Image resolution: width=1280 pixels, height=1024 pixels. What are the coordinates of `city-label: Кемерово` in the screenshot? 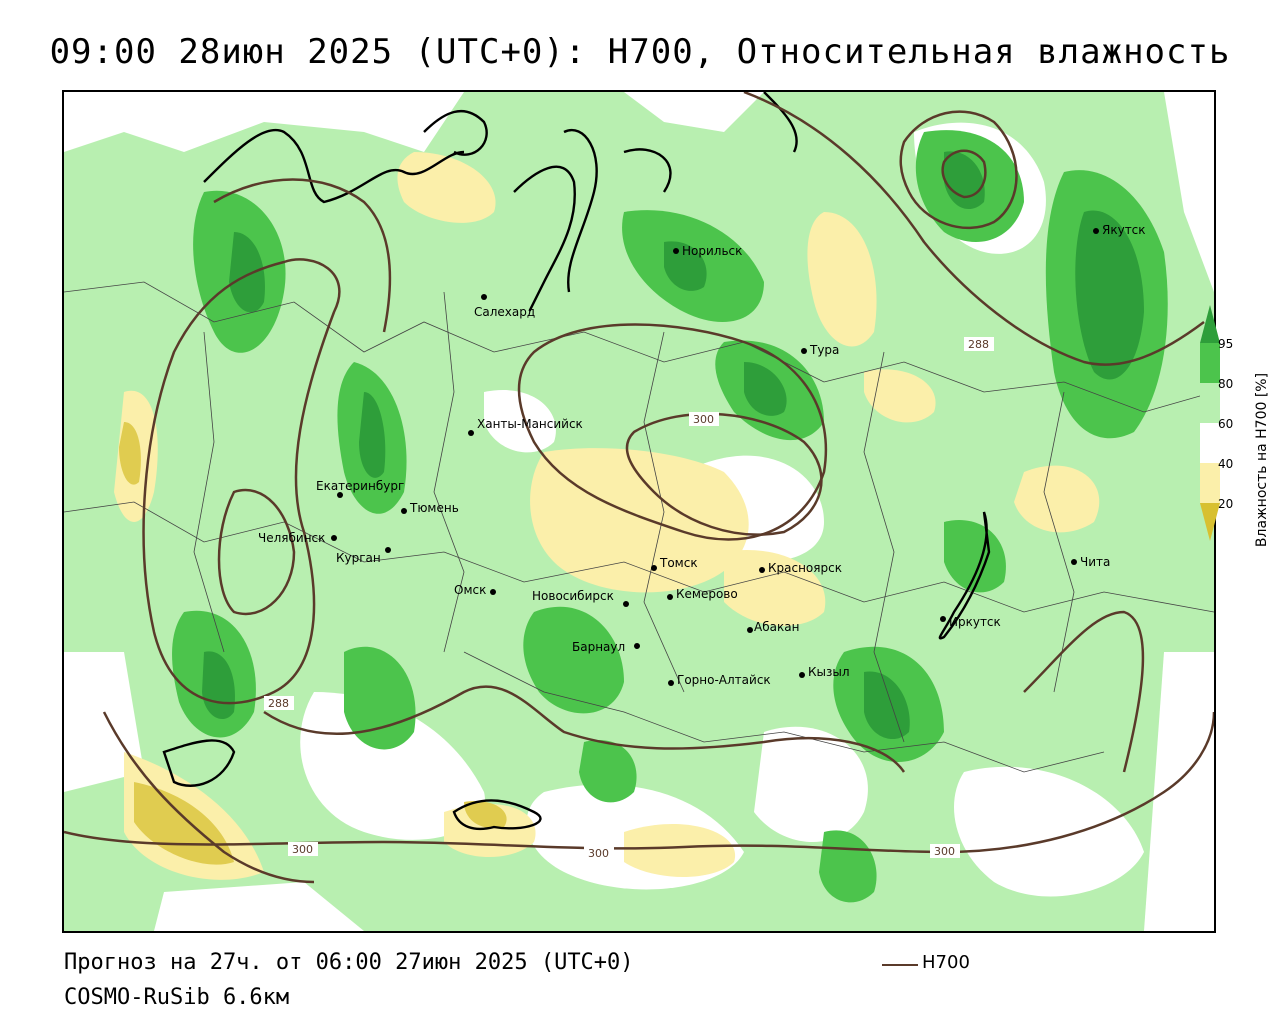 It's located at (707, 594).